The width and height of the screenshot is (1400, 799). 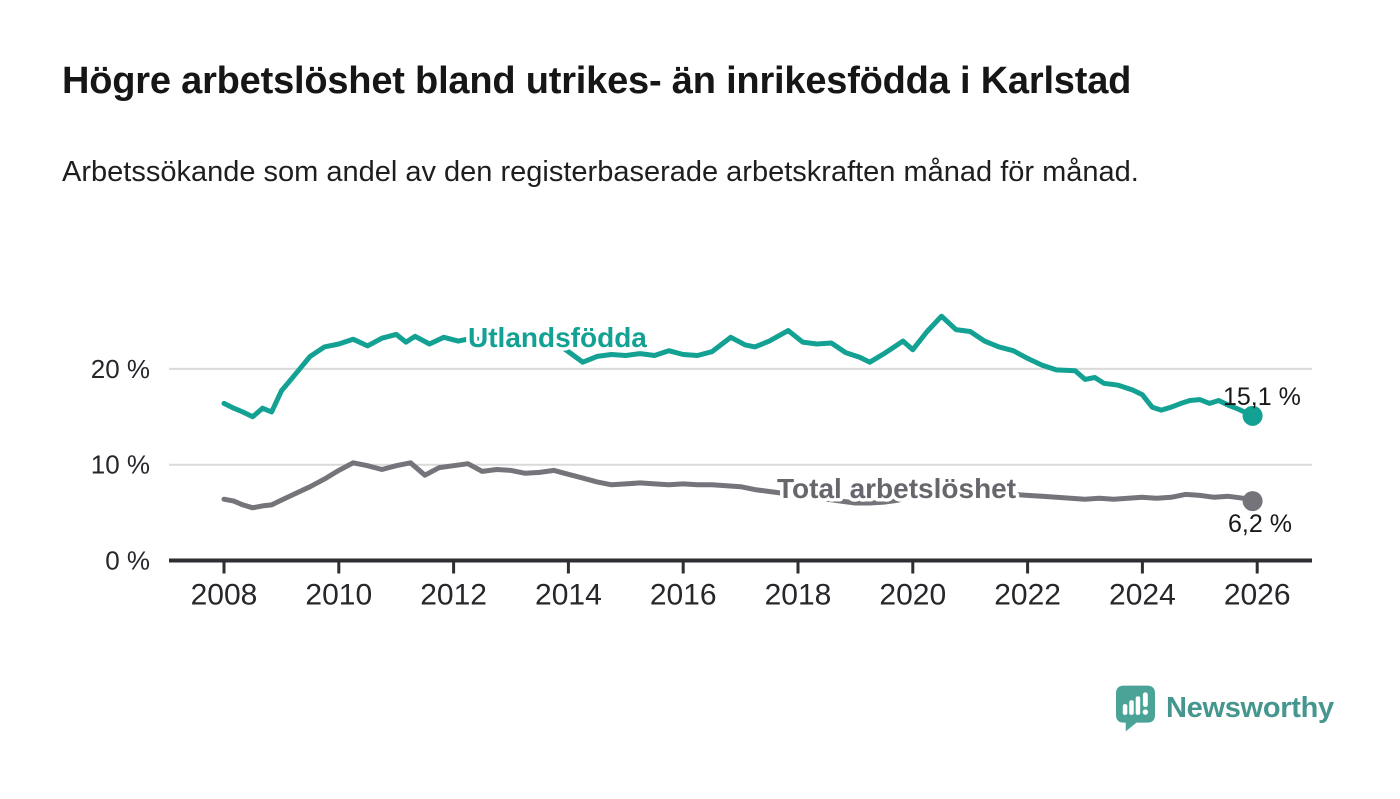 I want to click on x-tick-label: 2022, so click(x=1027, y=595).